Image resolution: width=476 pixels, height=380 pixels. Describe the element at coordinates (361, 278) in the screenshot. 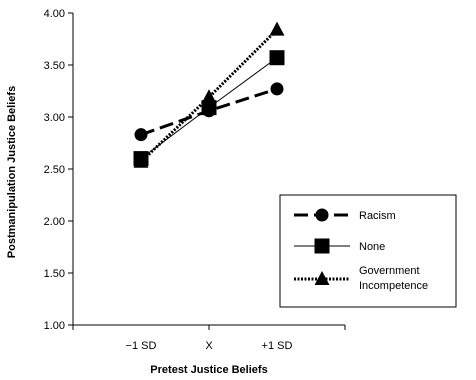

I see `legend-item: Government Incompetence` at that location.